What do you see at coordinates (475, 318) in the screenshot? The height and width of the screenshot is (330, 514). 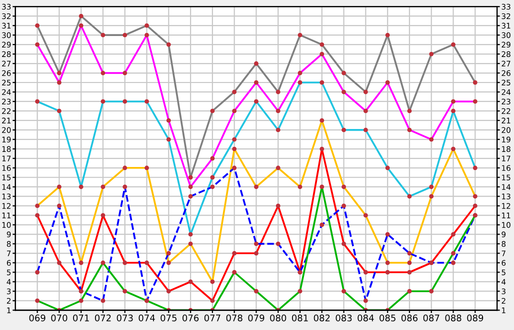 I see `x-tick-label: 089` at bounding box center [475, 318].